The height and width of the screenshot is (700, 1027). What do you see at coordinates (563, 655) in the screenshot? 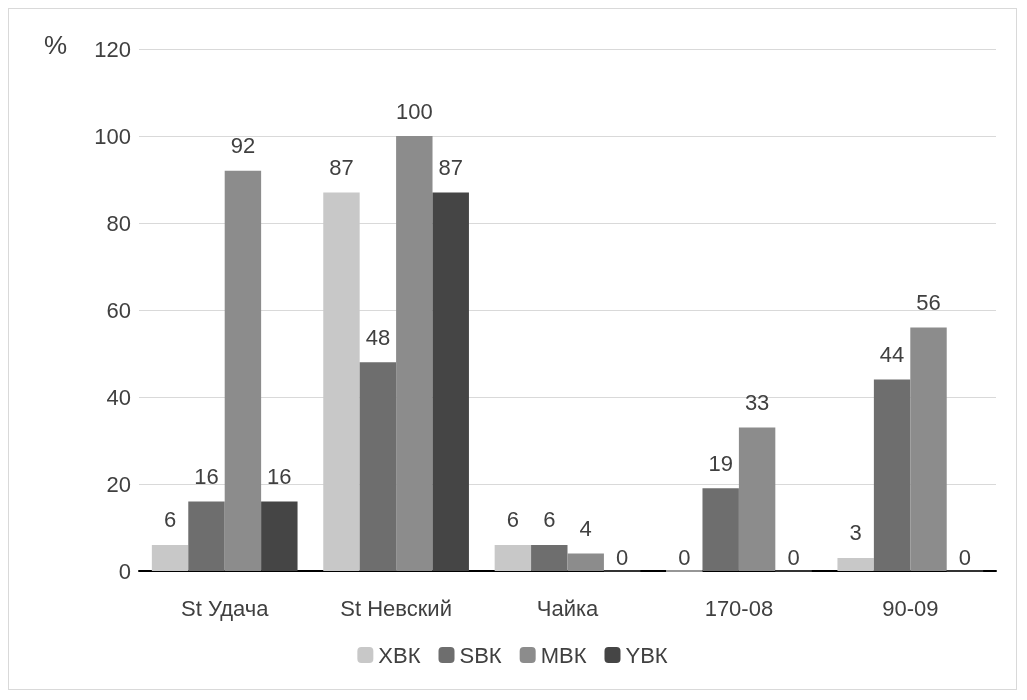
I see `legend-label: МВК` at bounding box center [563, 655].